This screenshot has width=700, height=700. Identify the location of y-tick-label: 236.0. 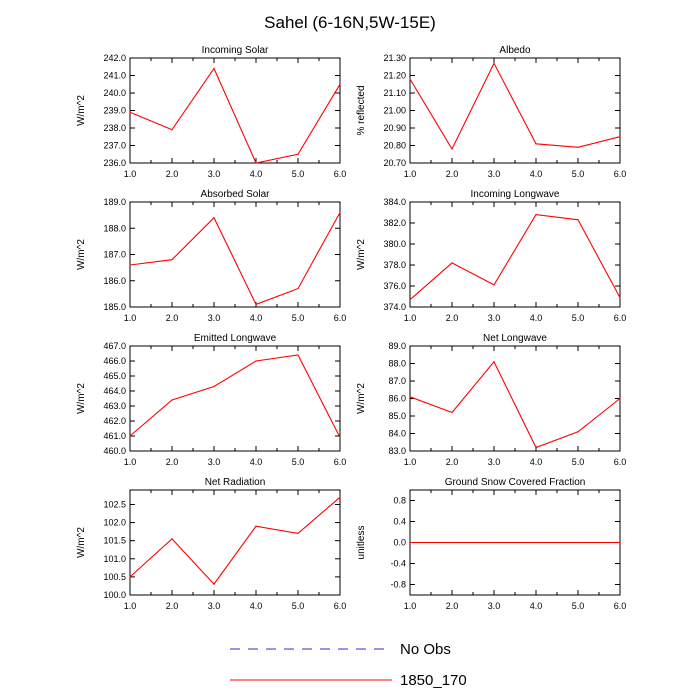
(114, 163).